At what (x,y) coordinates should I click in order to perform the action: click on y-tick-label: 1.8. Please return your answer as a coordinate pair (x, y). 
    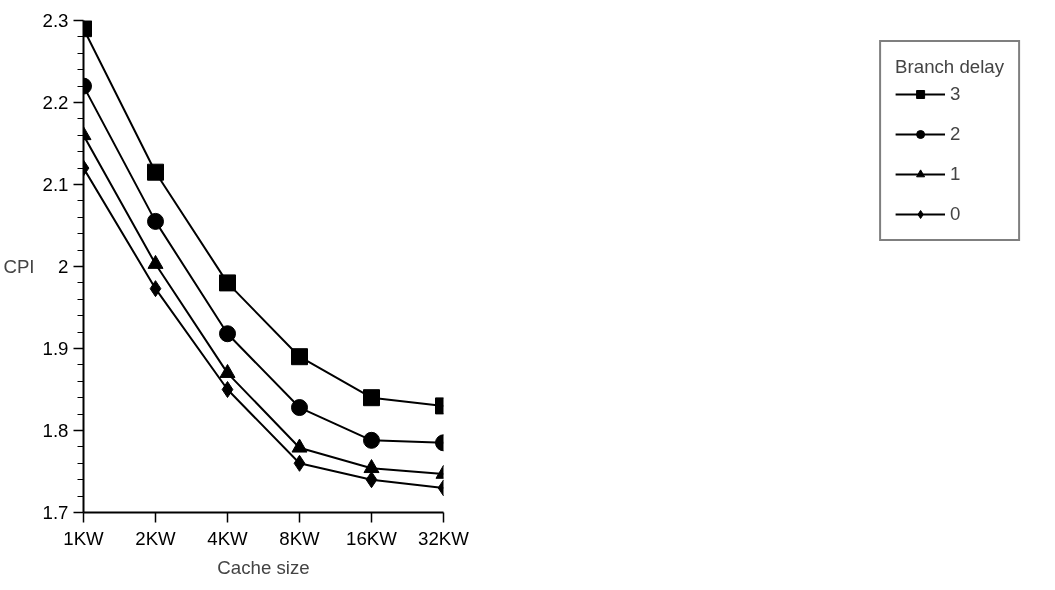
    Looking at the image, I should click on (55, 430).